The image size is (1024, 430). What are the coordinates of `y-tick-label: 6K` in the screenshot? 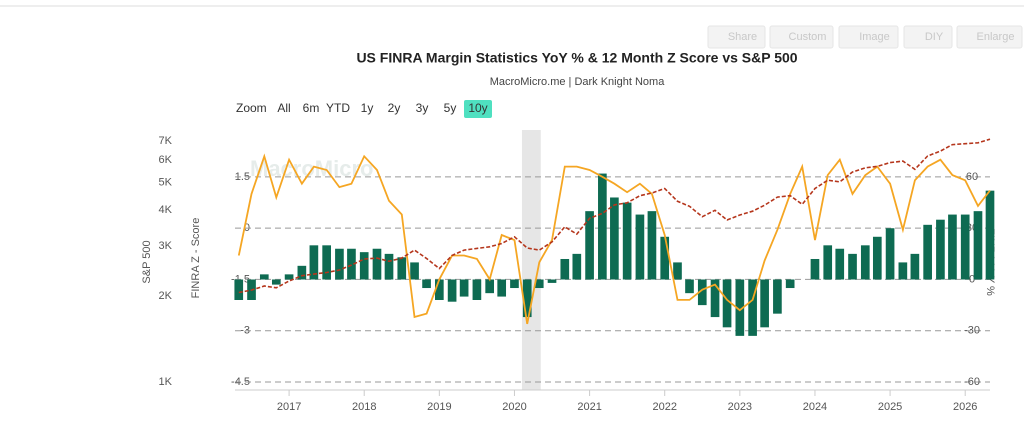 It's located at (166, 160).